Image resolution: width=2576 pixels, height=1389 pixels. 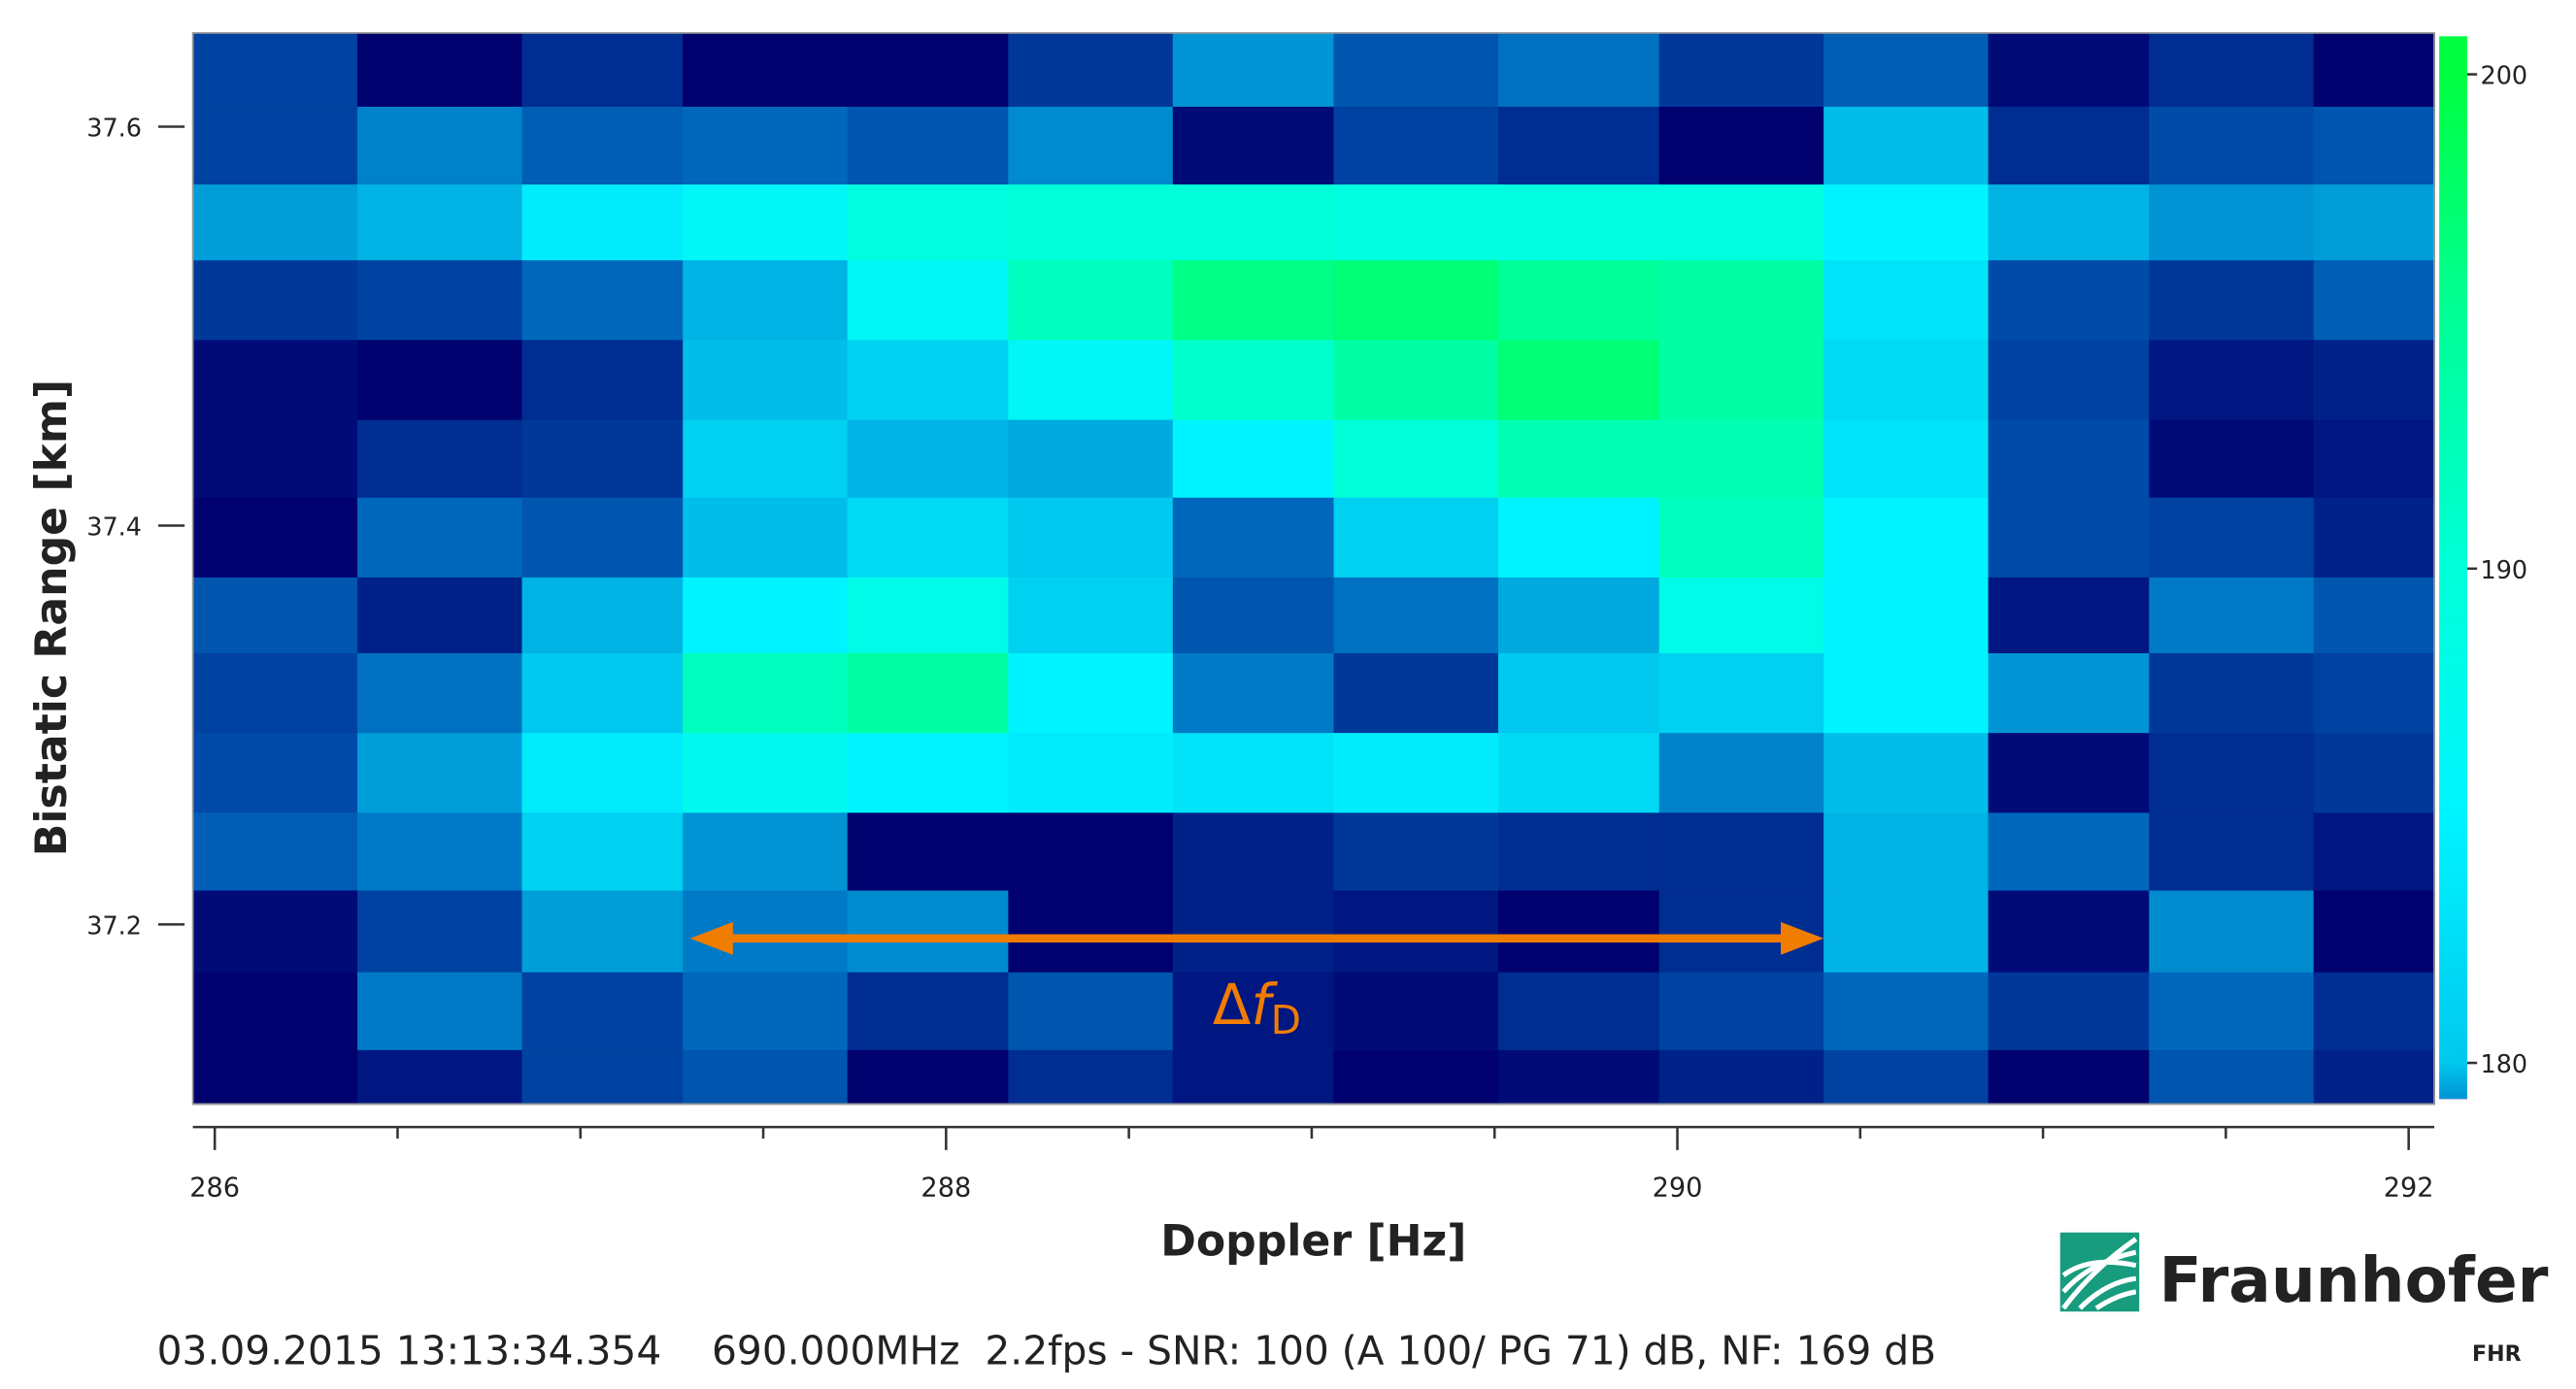 What do you see at coordinates (2504, 76) in the screenshot?
I see `colorbar-tick-label: 200` at bounding box center [2504, 76].